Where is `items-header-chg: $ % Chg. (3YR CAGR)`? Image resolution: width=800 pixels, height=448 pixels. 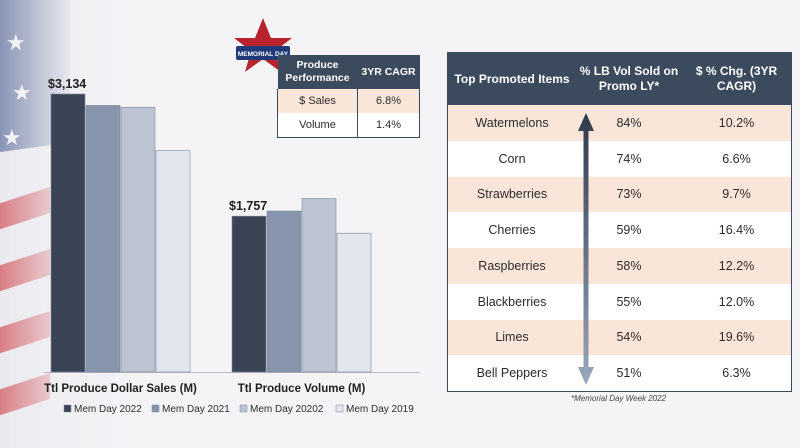 items-header-chg: $ % Chg. (3YR CAGR) is located at coordinates (736, 78).